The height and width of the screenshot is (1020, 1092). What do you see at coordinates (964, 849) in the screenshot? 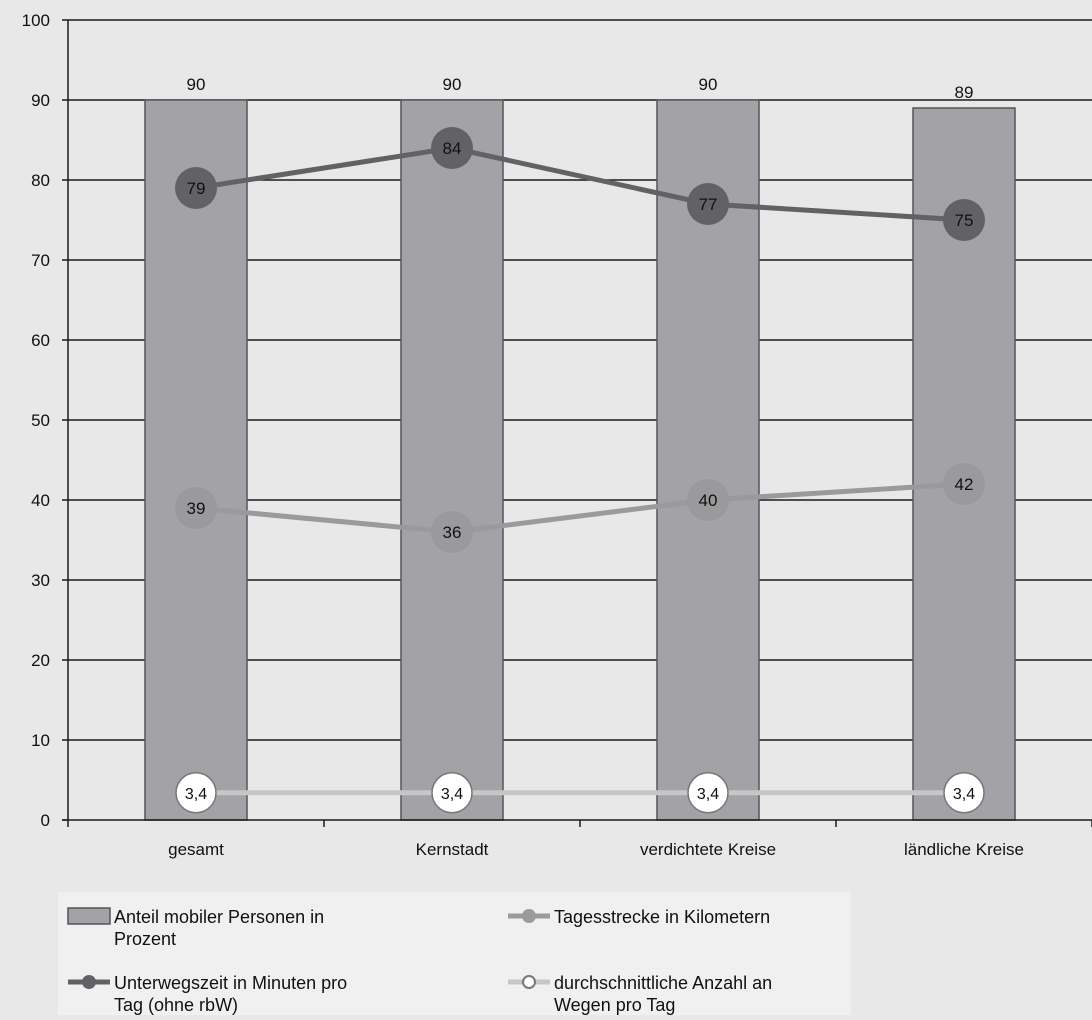
I see `x-tick-label: ländliche Kreise` at bounding box center [964, 849].